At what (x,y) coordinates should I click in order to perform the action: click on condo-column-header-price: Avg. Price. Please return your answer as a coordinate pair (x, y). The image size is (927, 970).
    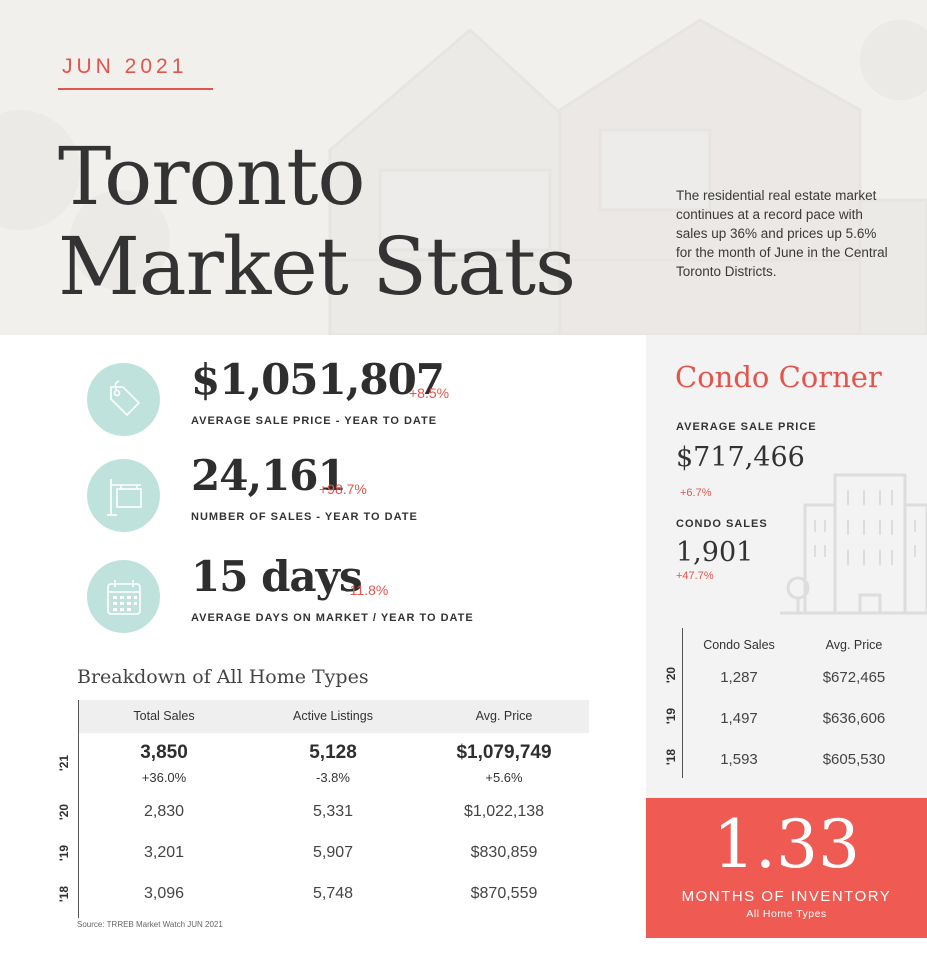
    Looking at the image, I should click on (854, 645).